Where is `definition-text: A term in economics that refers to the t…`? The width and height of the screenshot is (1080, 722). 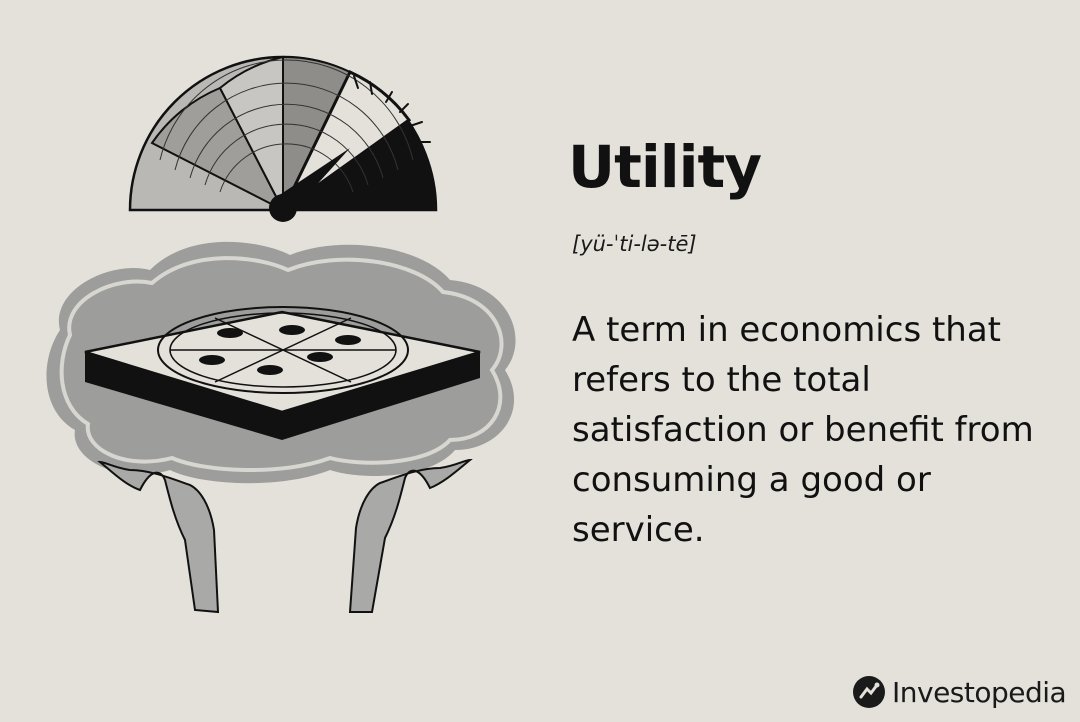 definition-text: A term in economics that refers to the t… is located at coordinates (803, 430).